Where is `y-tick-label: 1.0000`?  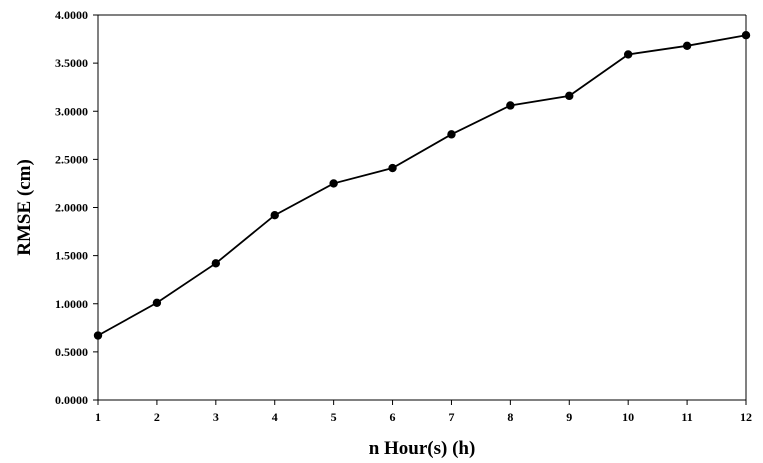
y-tick-label: 1.0000 is located at coordinates (71, 304).